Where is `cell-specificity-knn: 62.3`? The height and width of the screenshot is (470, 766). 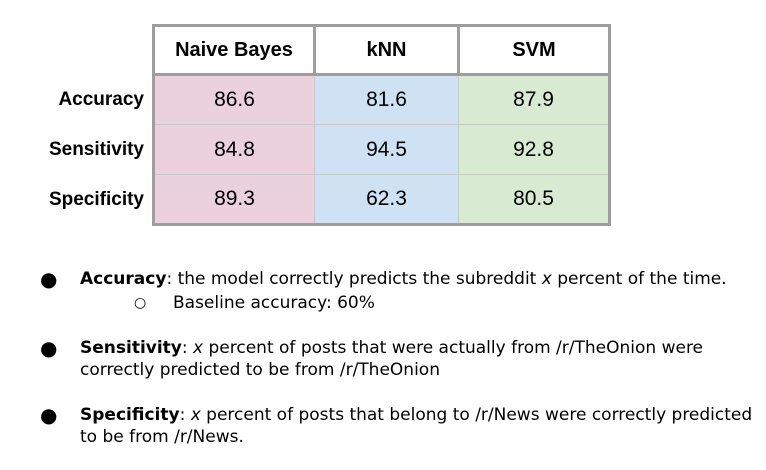
cell-specificity-knn: 62.3 is located at coordinates (386, 200).